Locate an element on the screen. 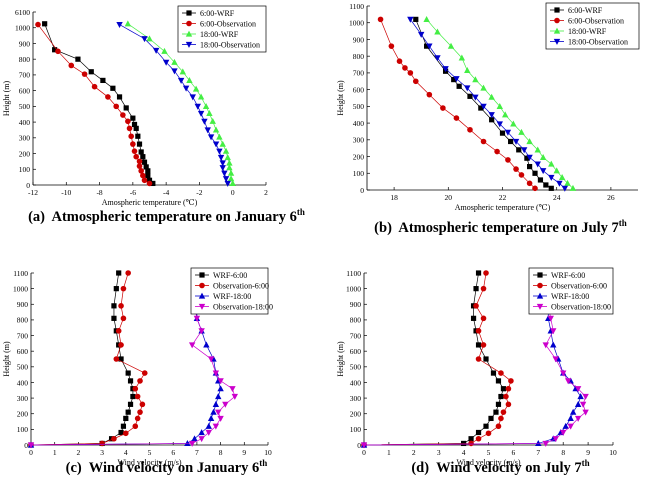  legend-label: Observation-6:00 is located at coordinates (579, 286).